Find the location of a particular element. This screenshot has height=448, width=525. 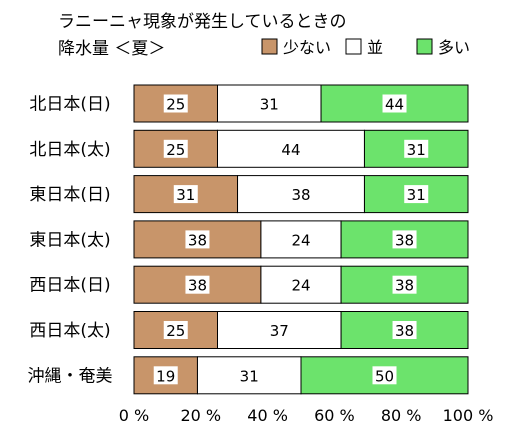

chart-title-line1: ラニーニャ現象が発生しているときの is located at coordinates (202, 22).